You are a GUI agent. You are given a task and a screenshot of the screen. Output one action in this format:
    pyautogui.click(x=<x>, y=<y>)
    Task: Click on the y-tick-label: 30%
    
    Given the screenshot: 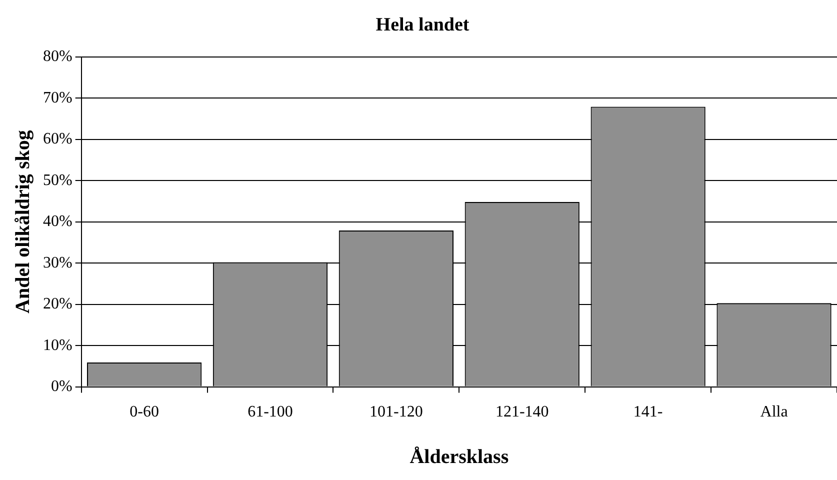 What is the action you would take?
    pyautogui.click(x=57, y=263)
    